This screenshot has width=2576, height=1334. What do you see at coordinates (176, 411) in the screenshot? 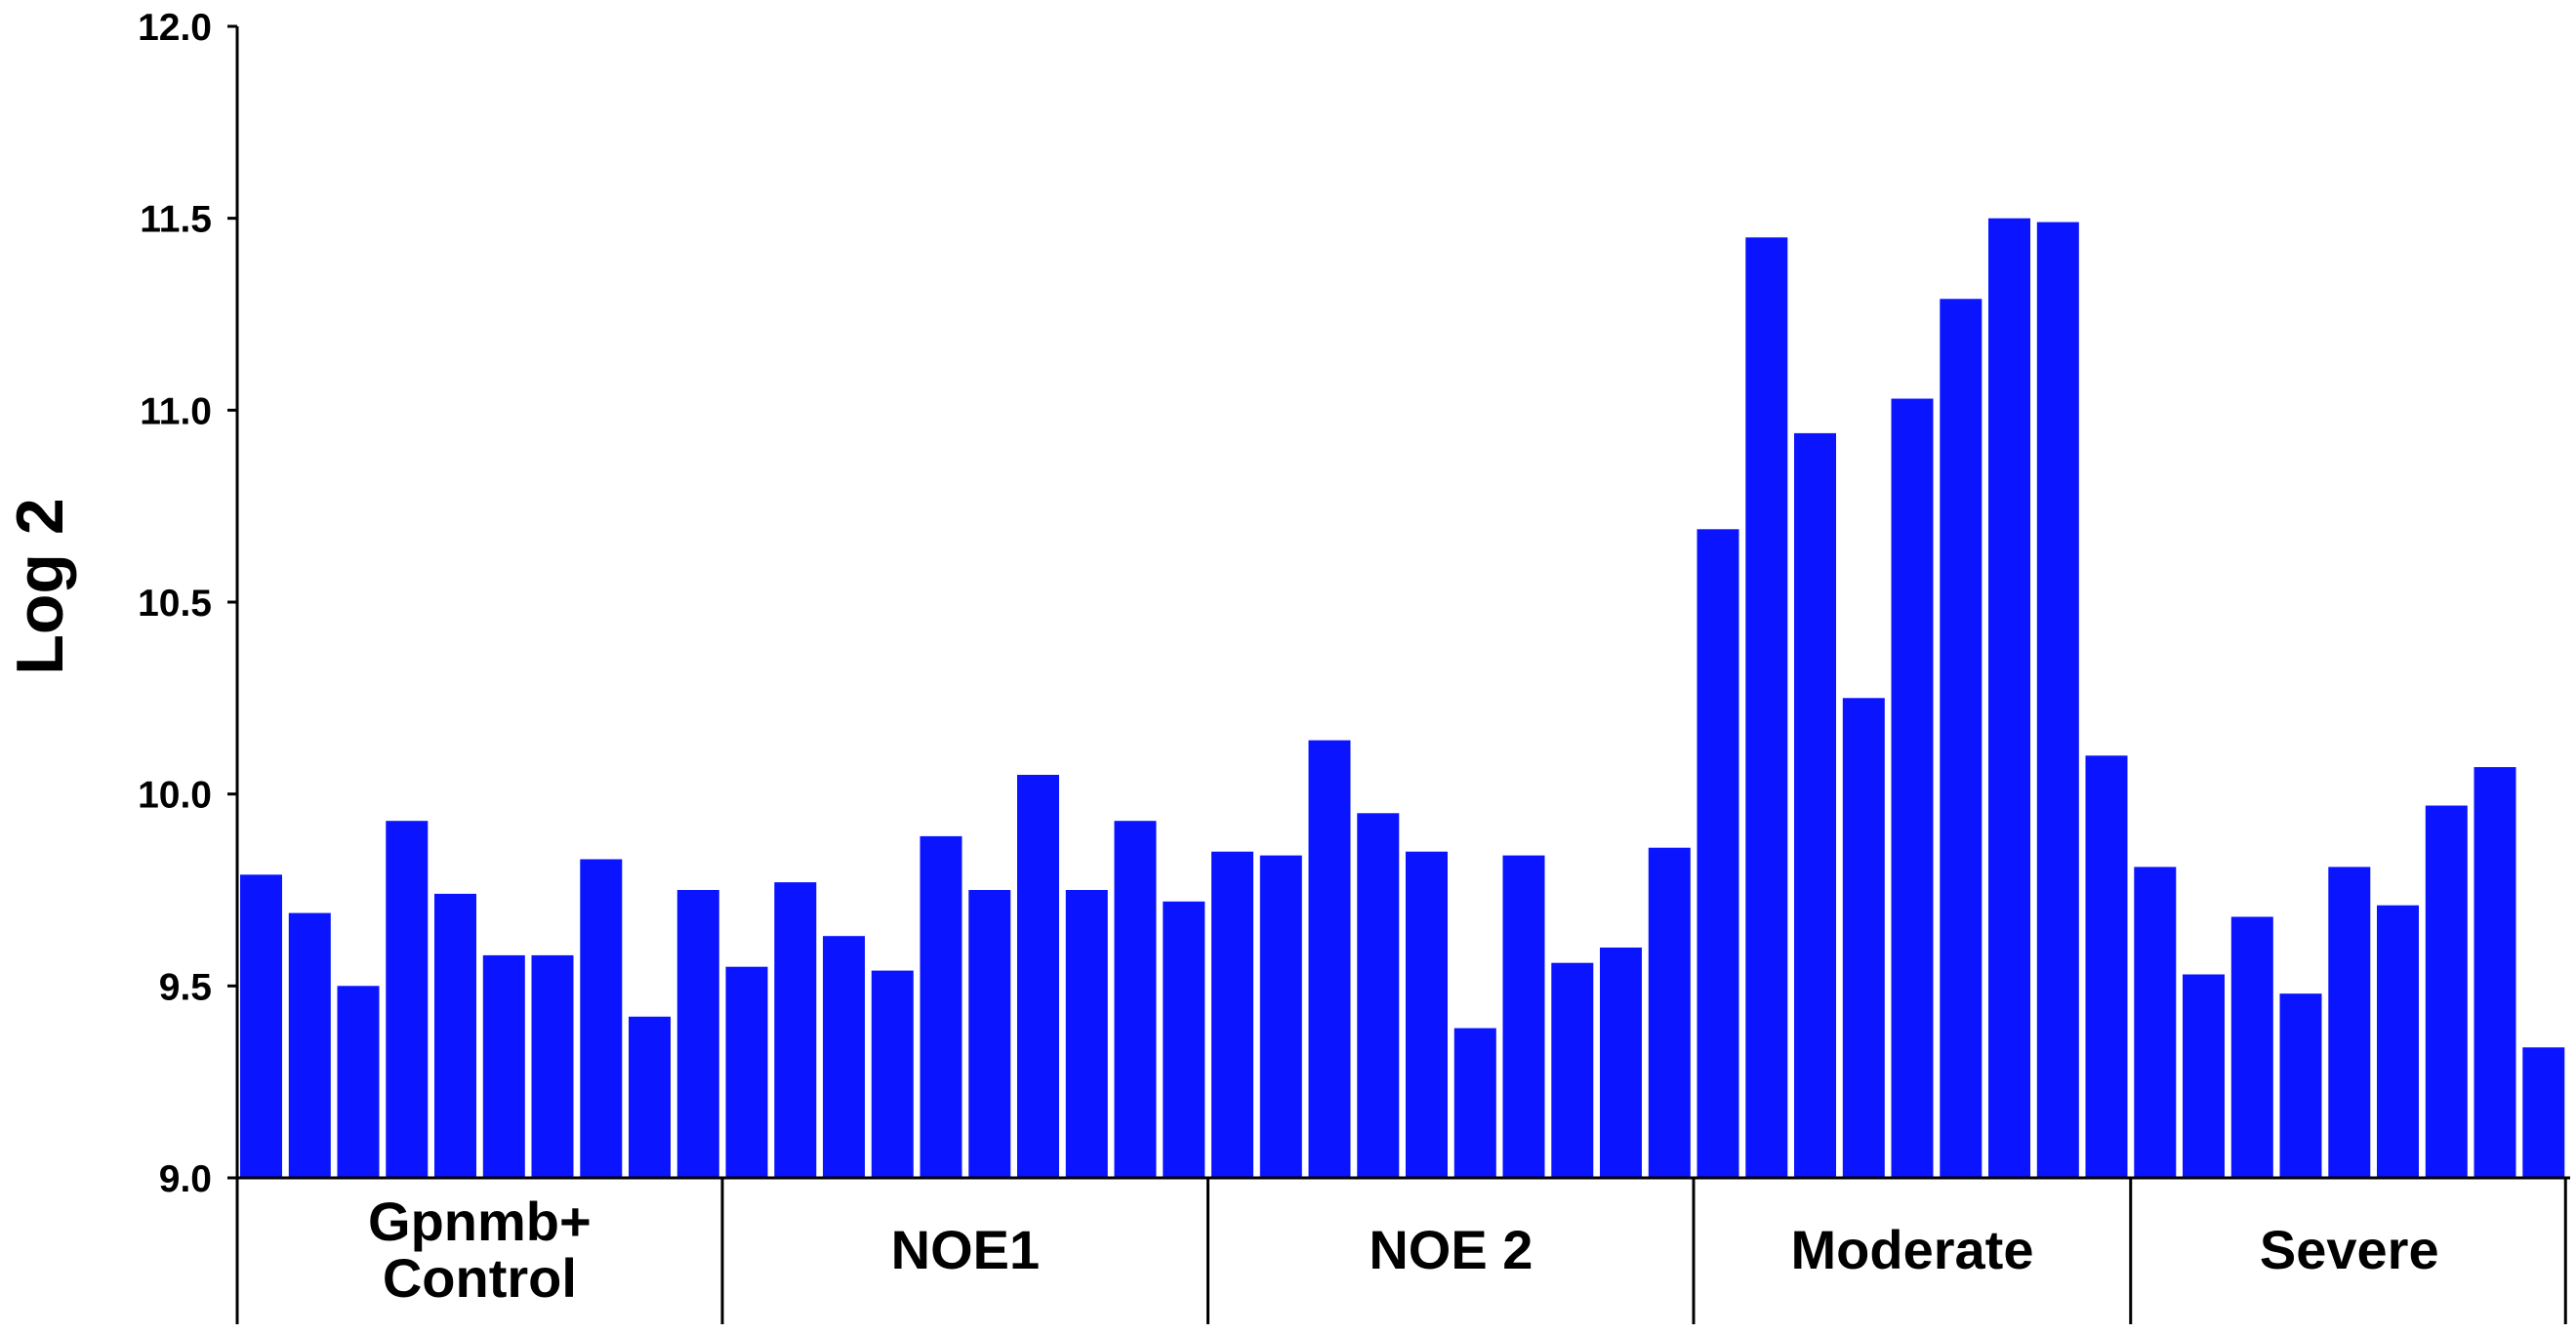
I see `y-tick-label: 11.0` at bounding box center [176, 411].